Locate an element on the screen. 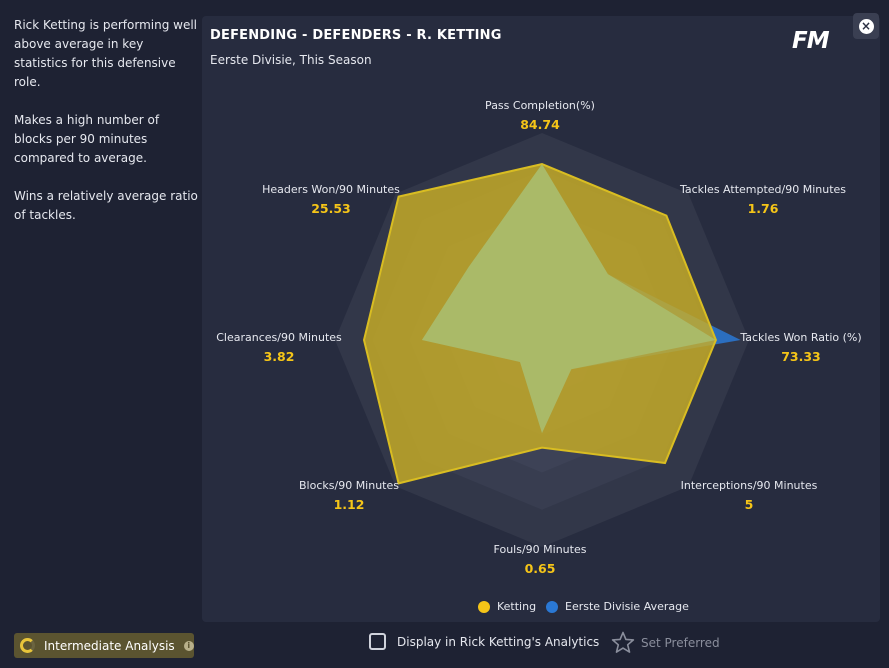 This screenshot has width=889, height=668. axis-label-text: Blocks/90 Minutes is located at coordinates (349, 485).